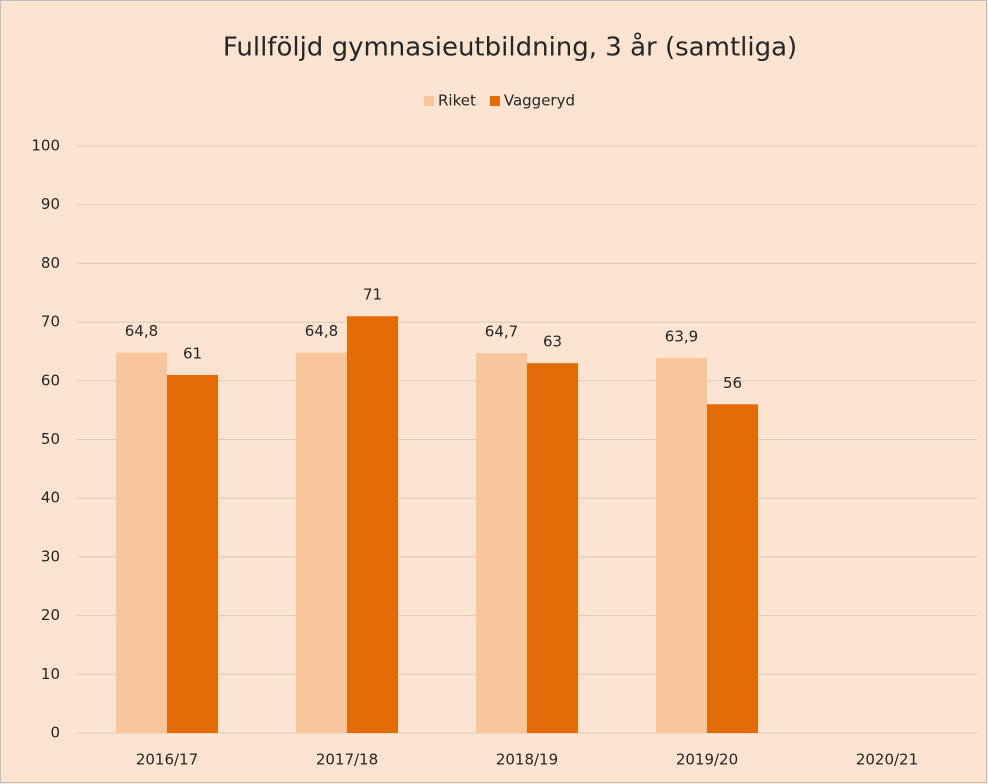  I want to click on legend-label: Vaggeryd, so click(539, 101).